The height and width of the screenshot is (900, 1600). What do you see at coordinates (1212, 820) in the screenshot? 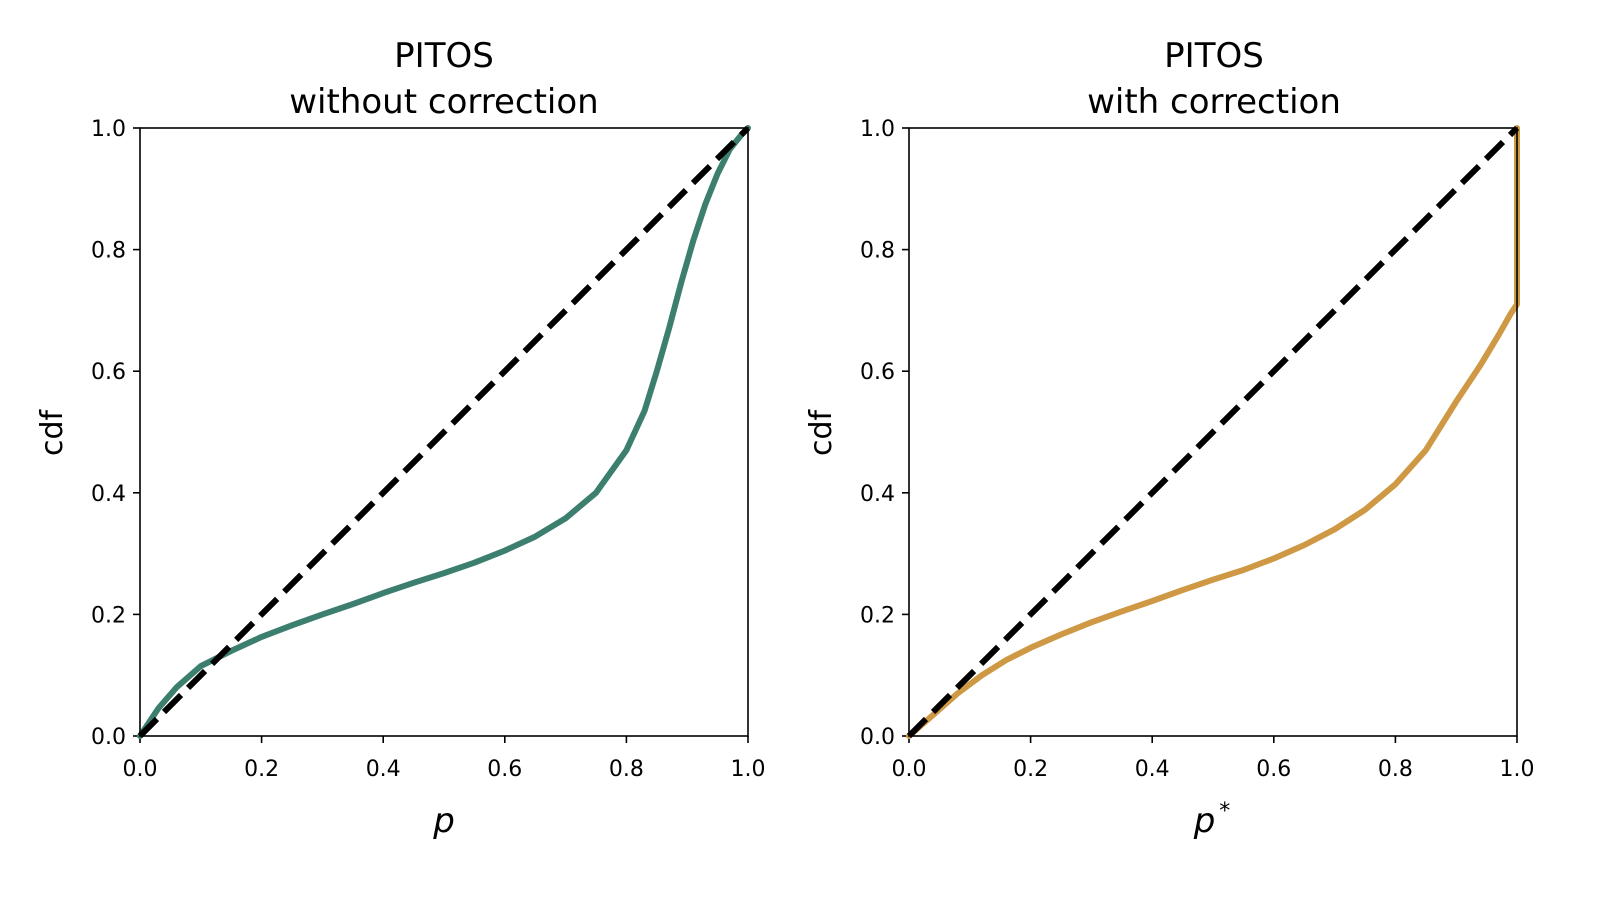
I see `x-axis-label: p *` at bounding box center [1212, 820].